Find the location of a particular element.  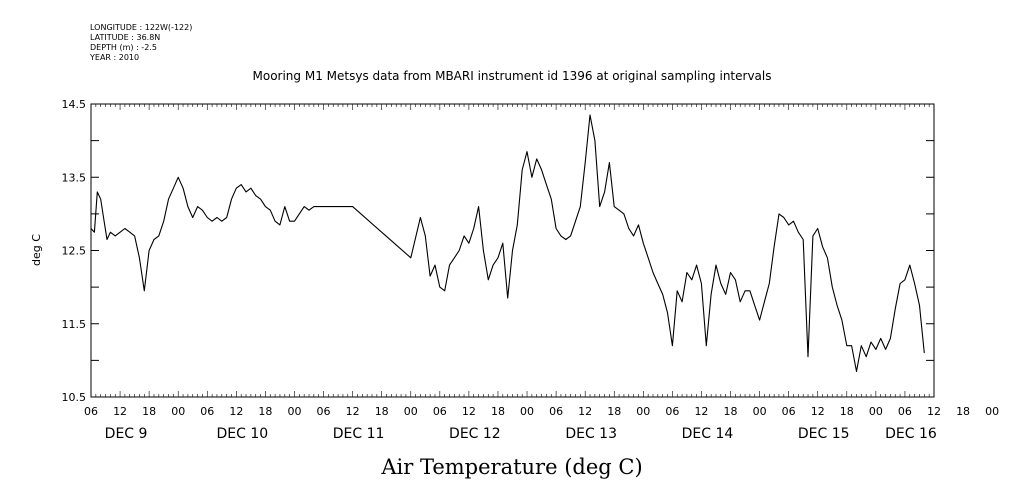

meta-depth: DEPTH (m) : -2.5 is located at coordinates (123, 47).